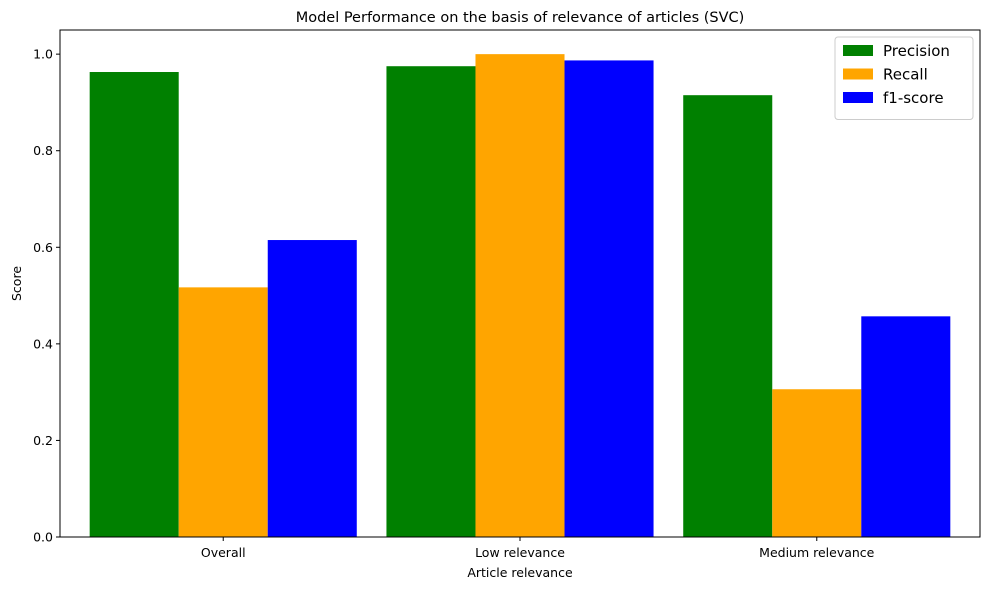 Image resolution: width=989 pixels, height=590 pixels. Describe the element at coordinates (817, 552) in the screenshot. I see `x-tick-label: Medium relevance` at that location.